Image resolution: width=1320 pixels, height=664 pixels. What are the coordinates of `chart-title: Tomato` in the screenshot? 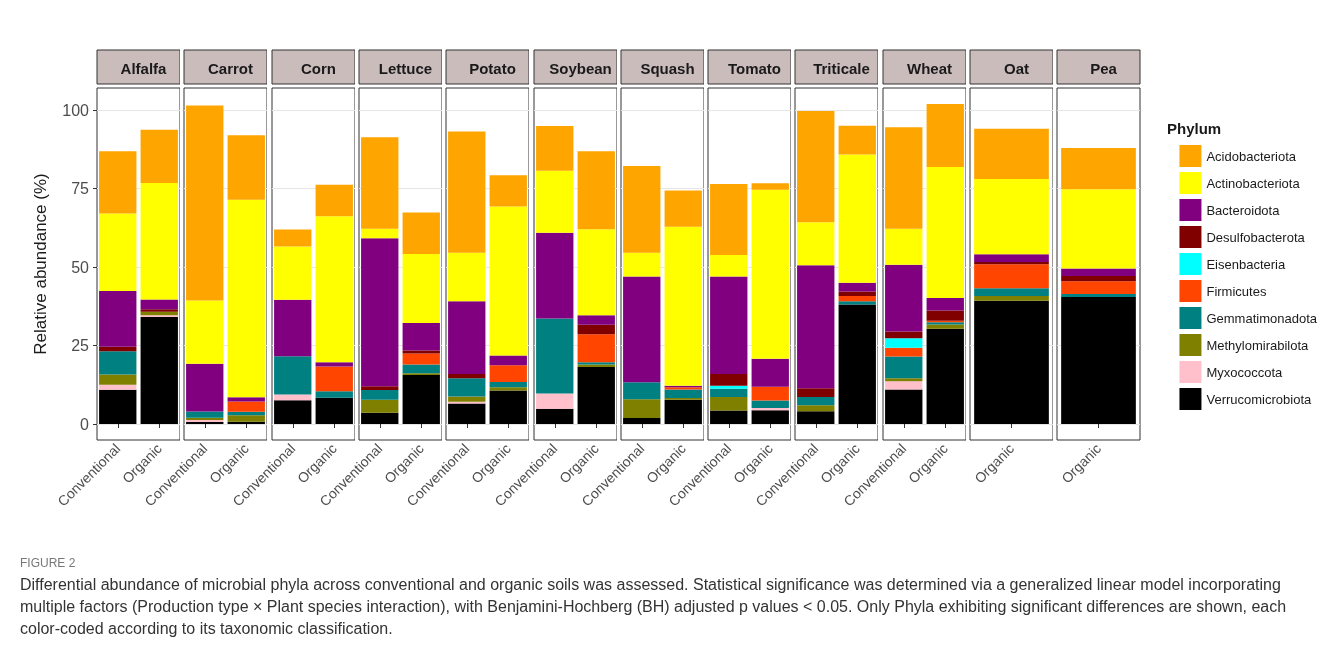 It's located at (755, 68).